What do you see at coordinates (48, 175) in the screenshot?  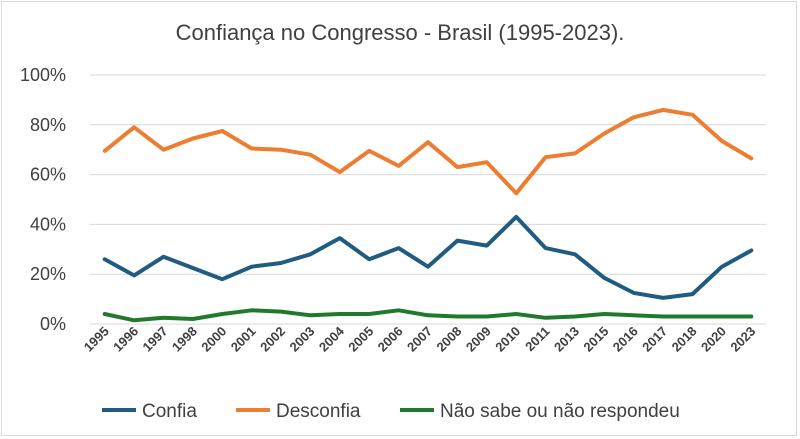 I see `y-tick-label: 60%` at bounding box center [48, 175].